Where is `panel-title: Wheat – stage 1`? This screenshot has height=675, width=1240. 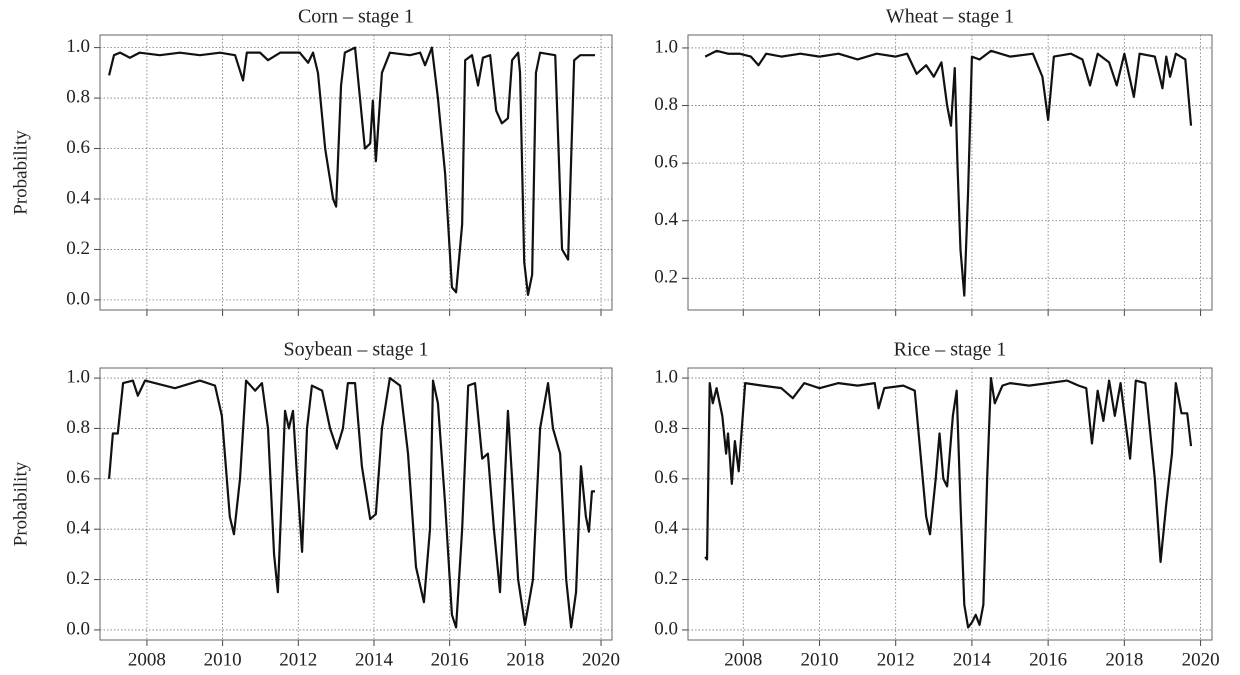
panel-title: Wheat – stage 1 is located at coordinates (950, 17).